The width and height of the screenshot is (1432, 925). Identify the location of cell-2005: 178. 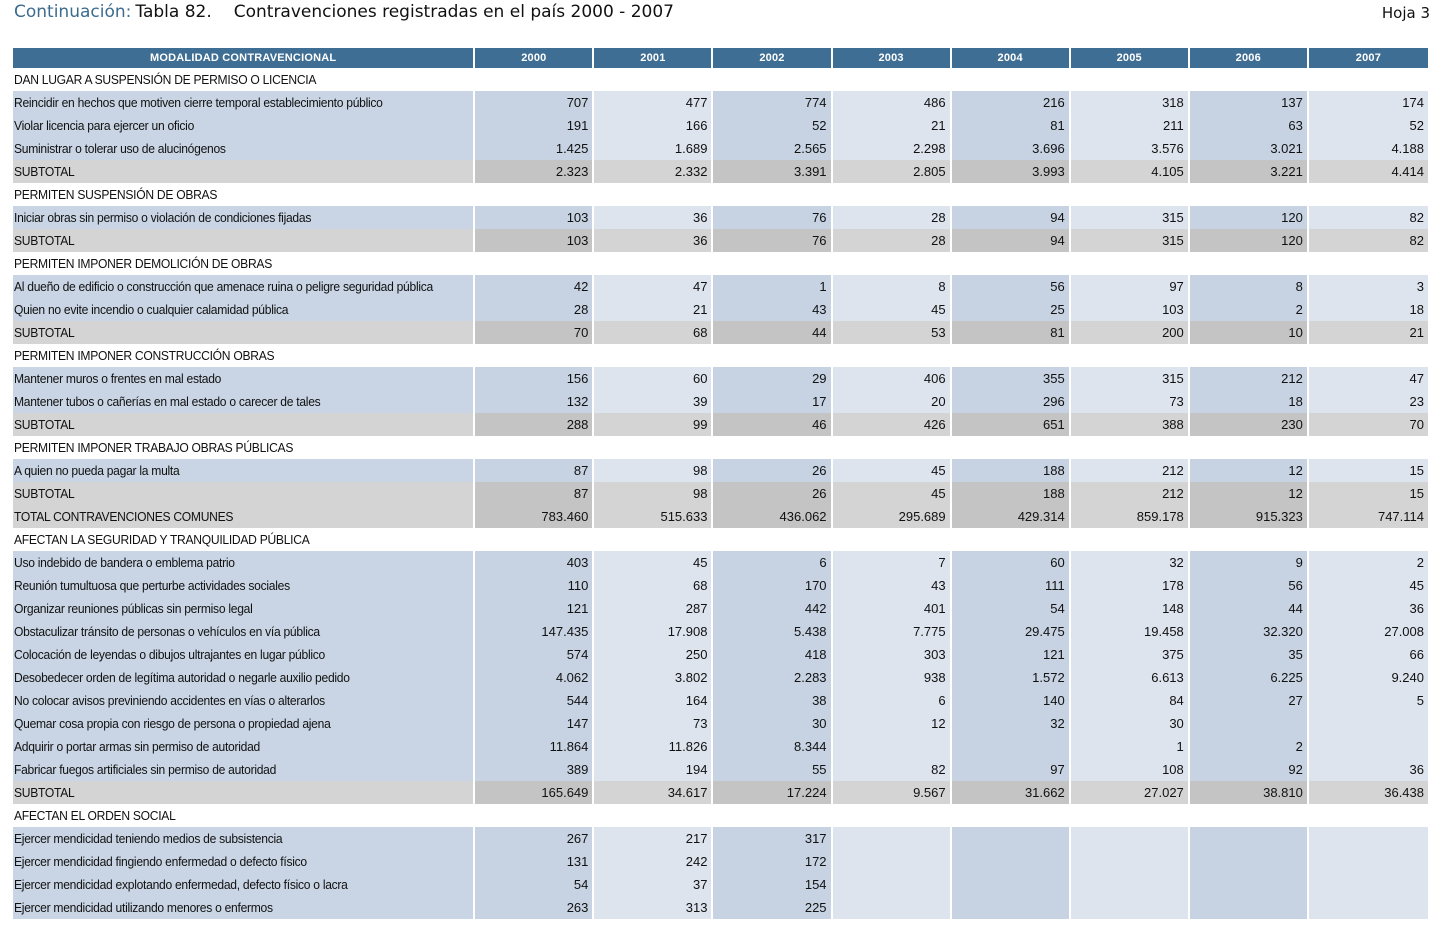
(1130, 585).